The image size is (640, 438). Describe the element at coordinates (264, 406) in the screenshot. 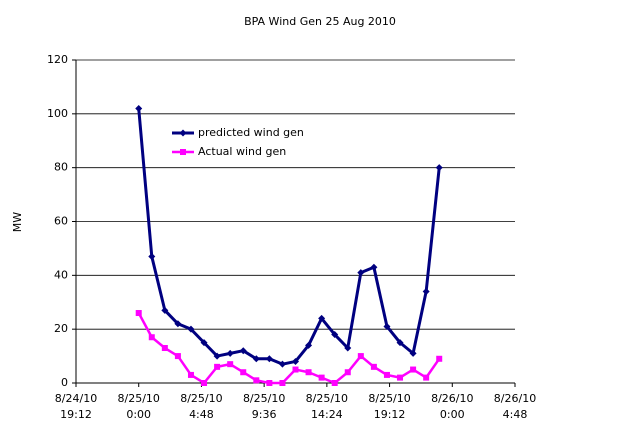

I see `x-tick-label: 8/25/10 9:36` at that location.